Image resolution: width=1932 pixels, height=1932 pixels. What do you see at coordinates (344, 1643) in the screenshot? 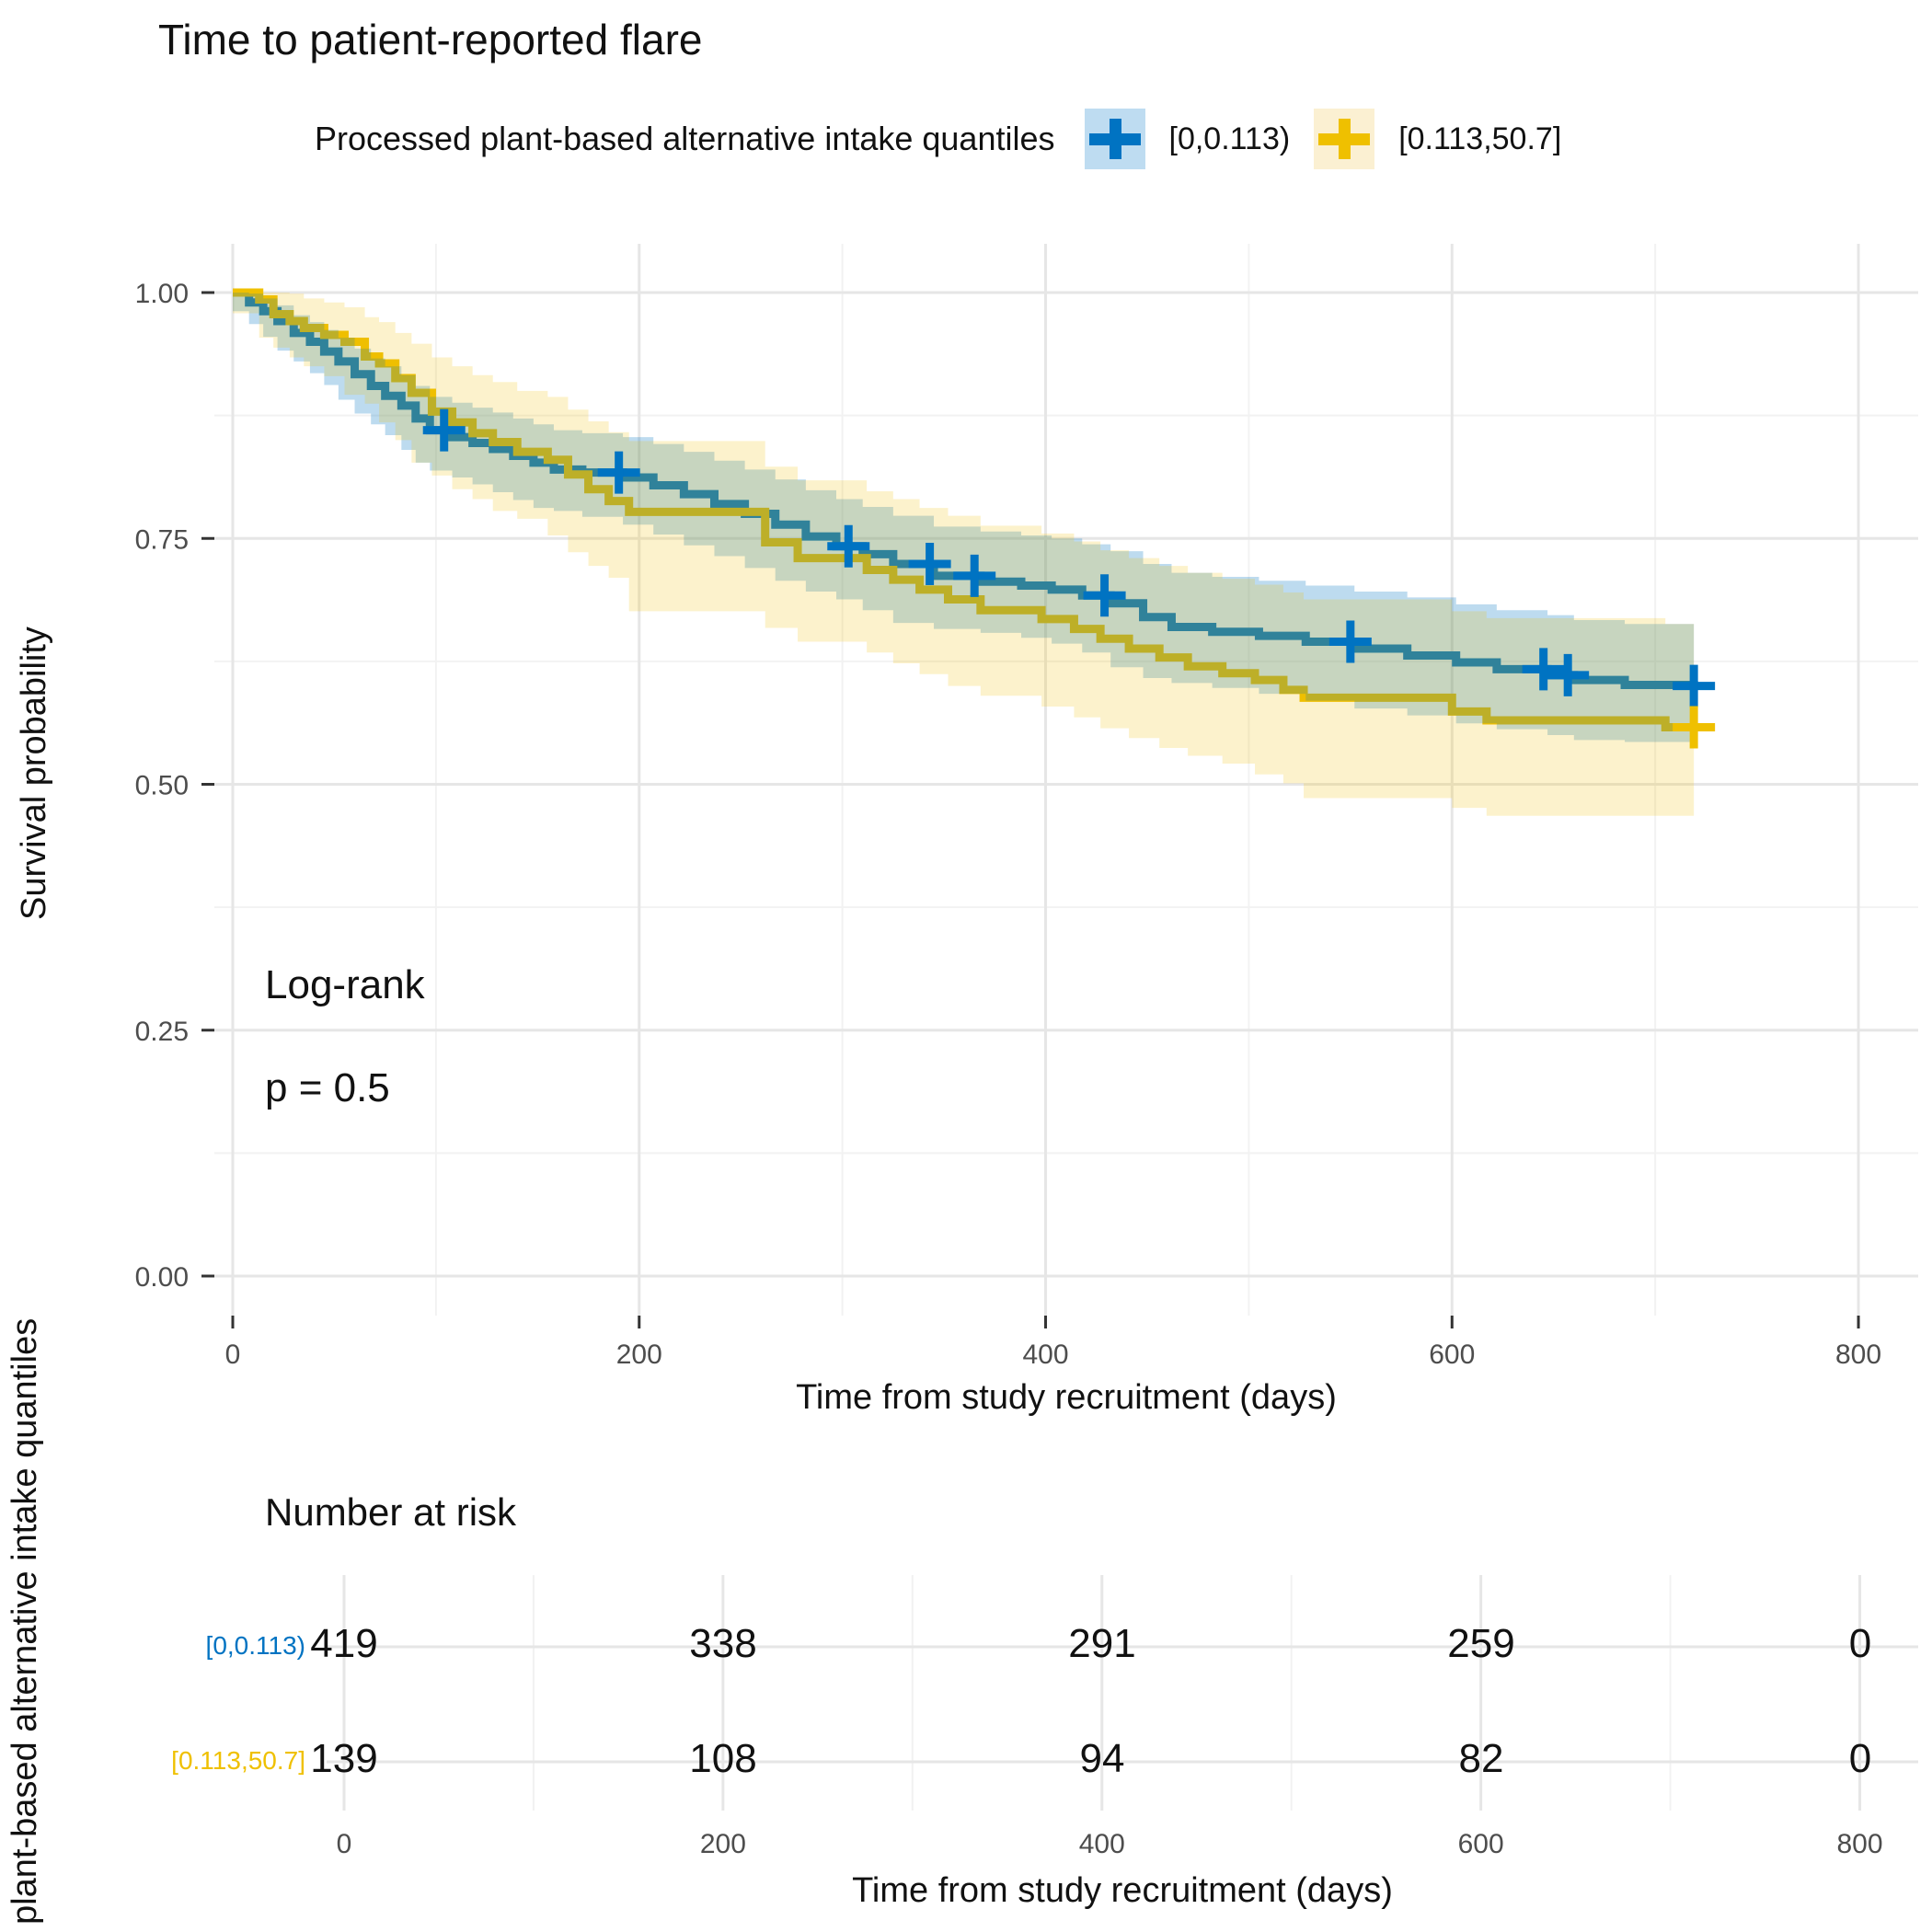
I see `risk-count: 419` at bounding box center [344, 1643].